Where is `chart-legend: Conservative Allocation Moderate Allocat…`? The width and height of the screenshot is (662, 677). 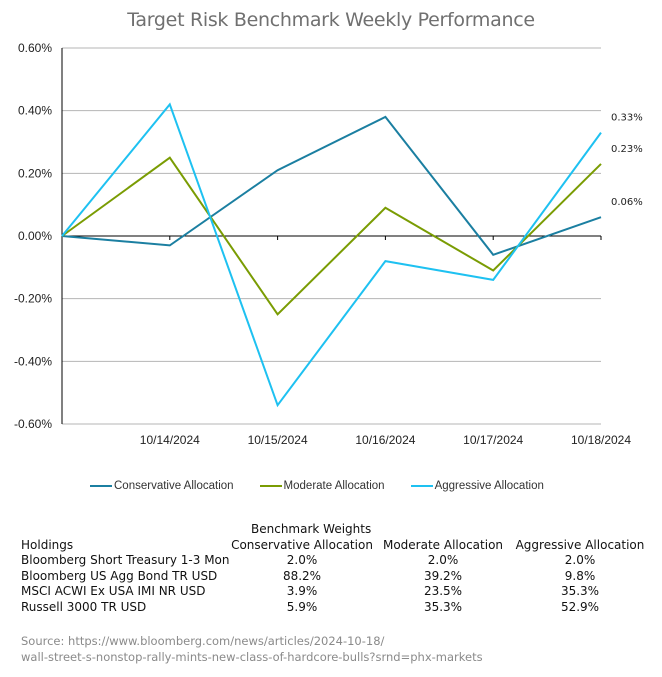
chart-legend: Conservative Allocation Moderate Allocat… is located at coordinates (330, 486).